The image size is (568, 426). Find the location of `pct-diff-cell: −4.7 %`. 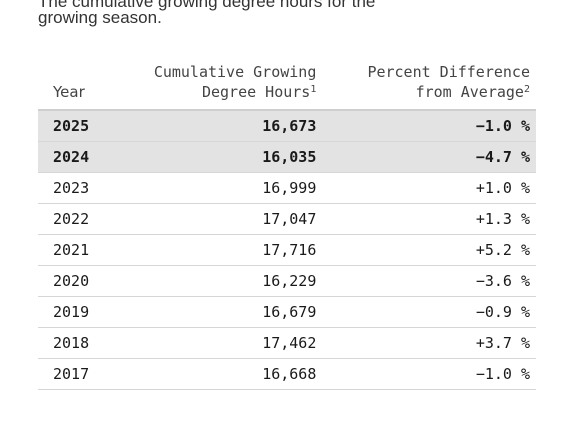

pct-diff-cell: −4.7 % is located at coordinates (426, 157).